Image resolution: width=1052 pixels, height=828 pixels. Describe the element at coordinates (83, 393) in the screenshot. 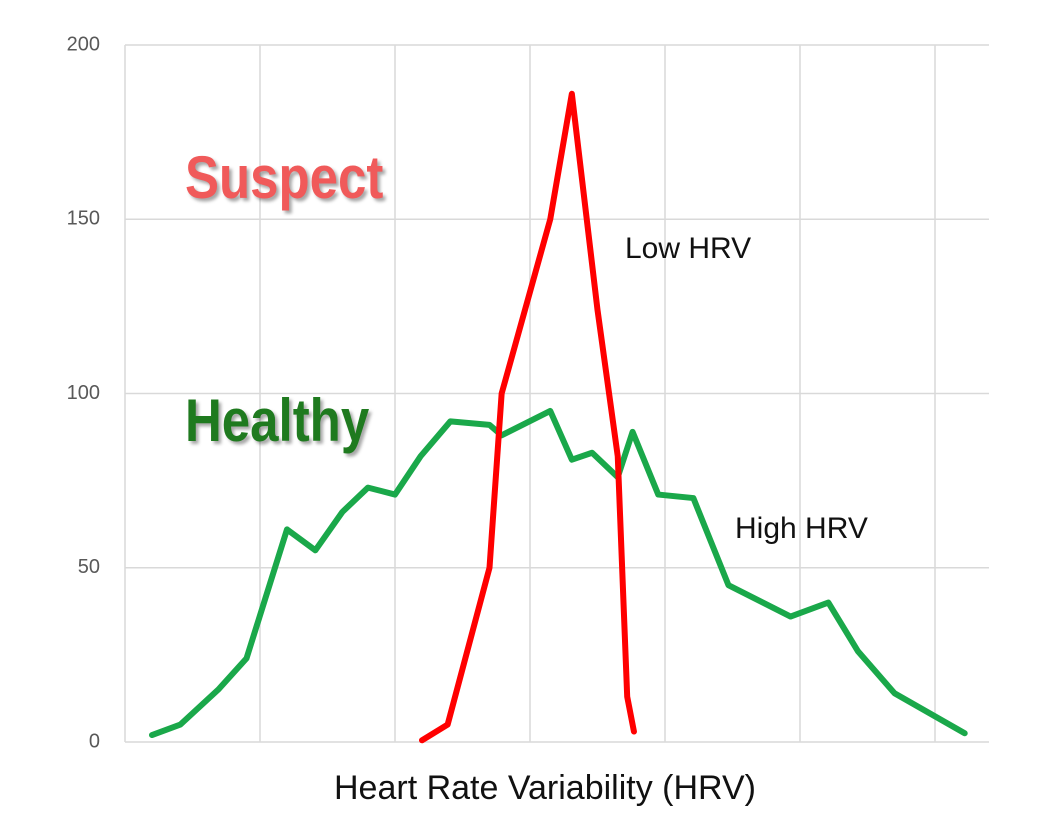

I see `y-tick-label: 100` at that location.